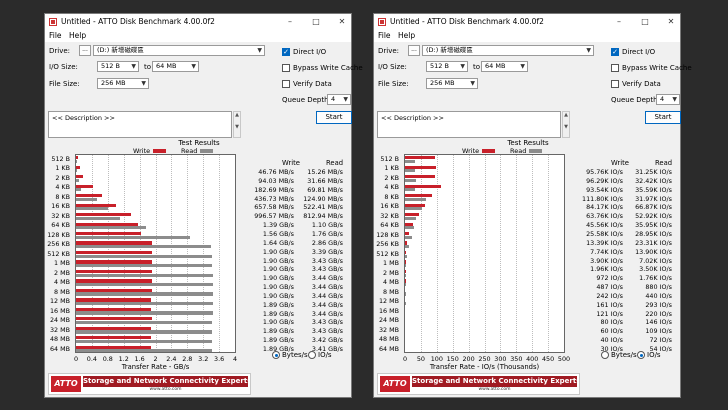  What do you see at coordinates (658, 304) in the screenshot?
I see `read-value: 293 IO/s` at bounding box center [658, 304].